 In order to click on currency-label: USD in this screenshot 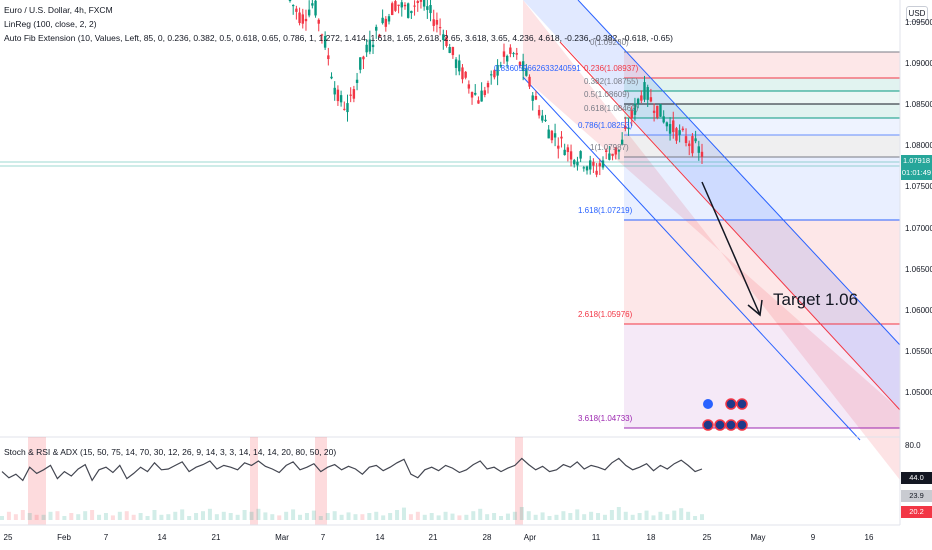, I will do `click(917, 14)`.